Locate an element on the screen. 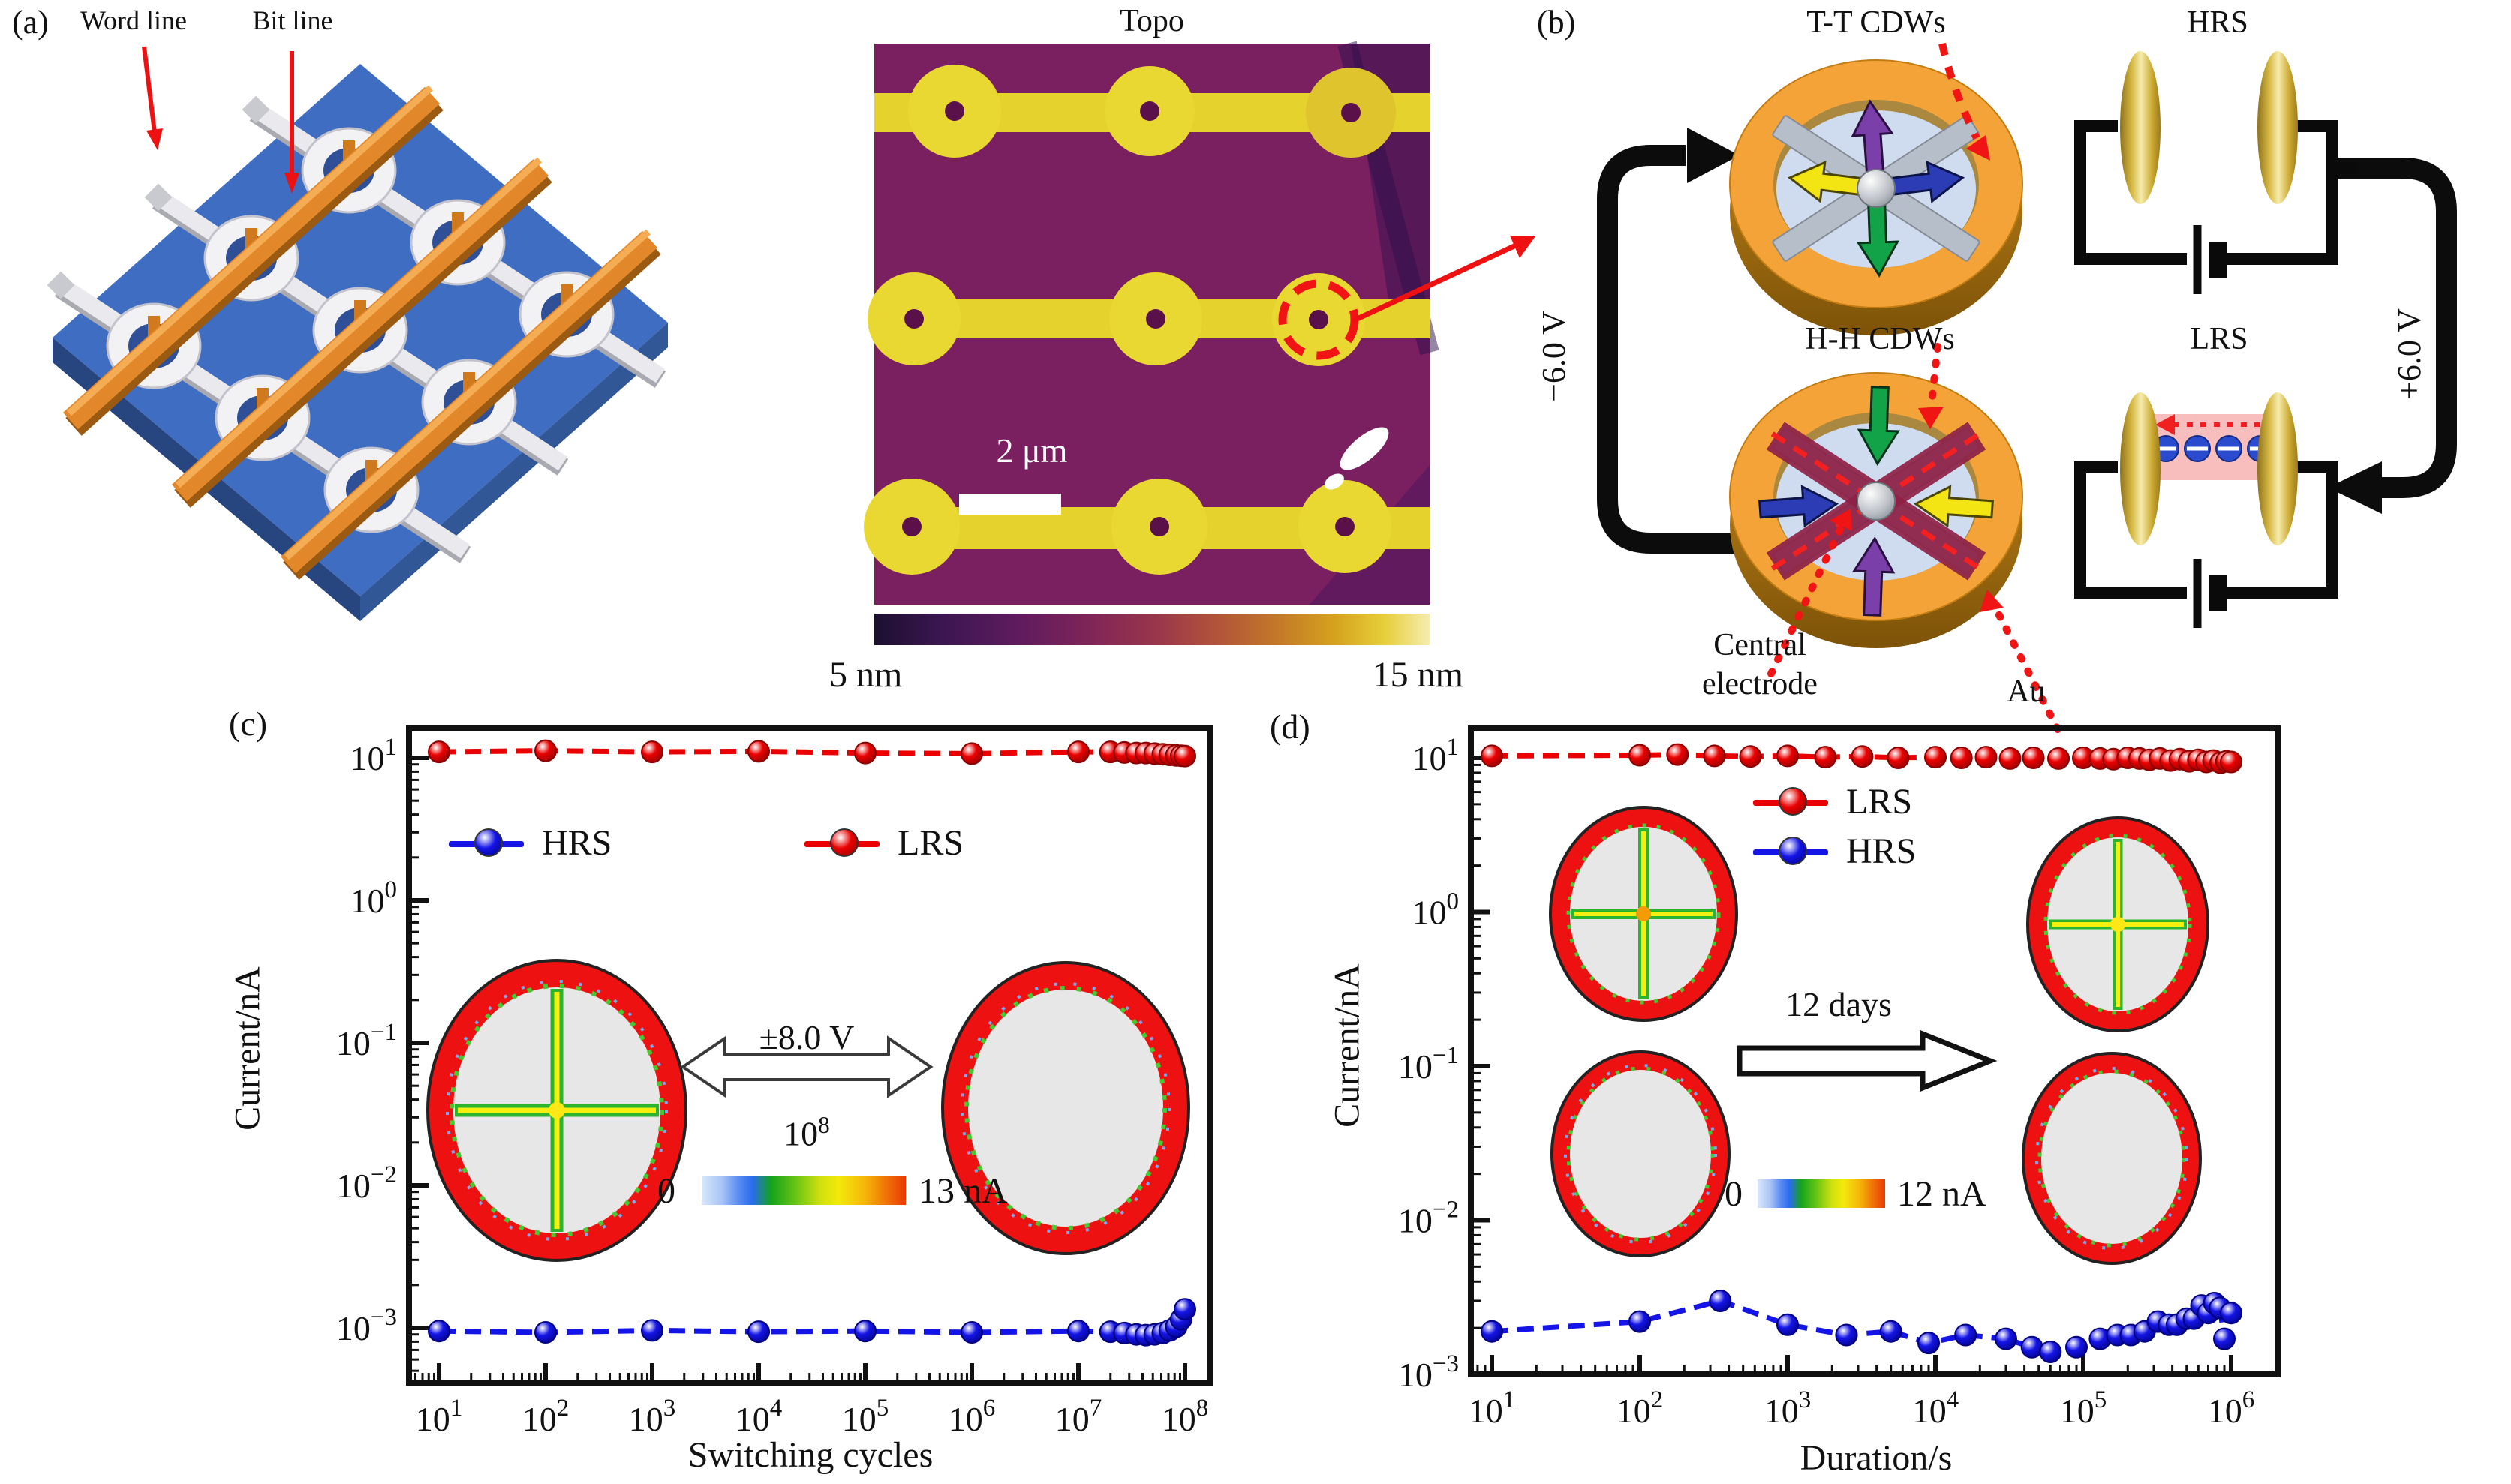  topo-colorbar-max: 15 nm is located at coordinates (1417, 675).